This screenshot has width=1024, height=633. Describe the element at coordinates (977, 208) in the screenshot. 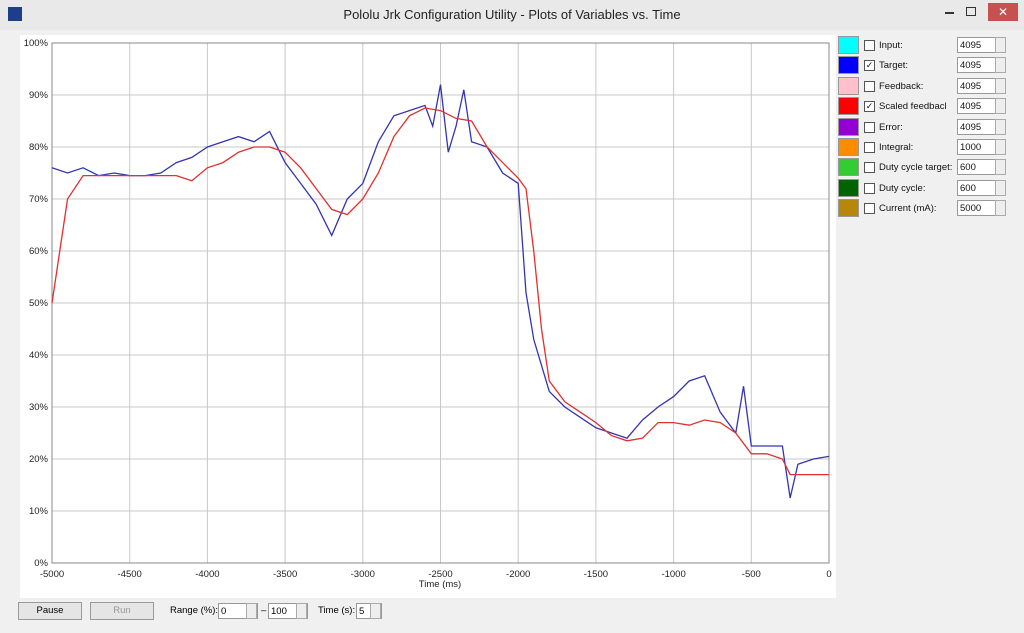

I see `max-input: 5000` at that location.